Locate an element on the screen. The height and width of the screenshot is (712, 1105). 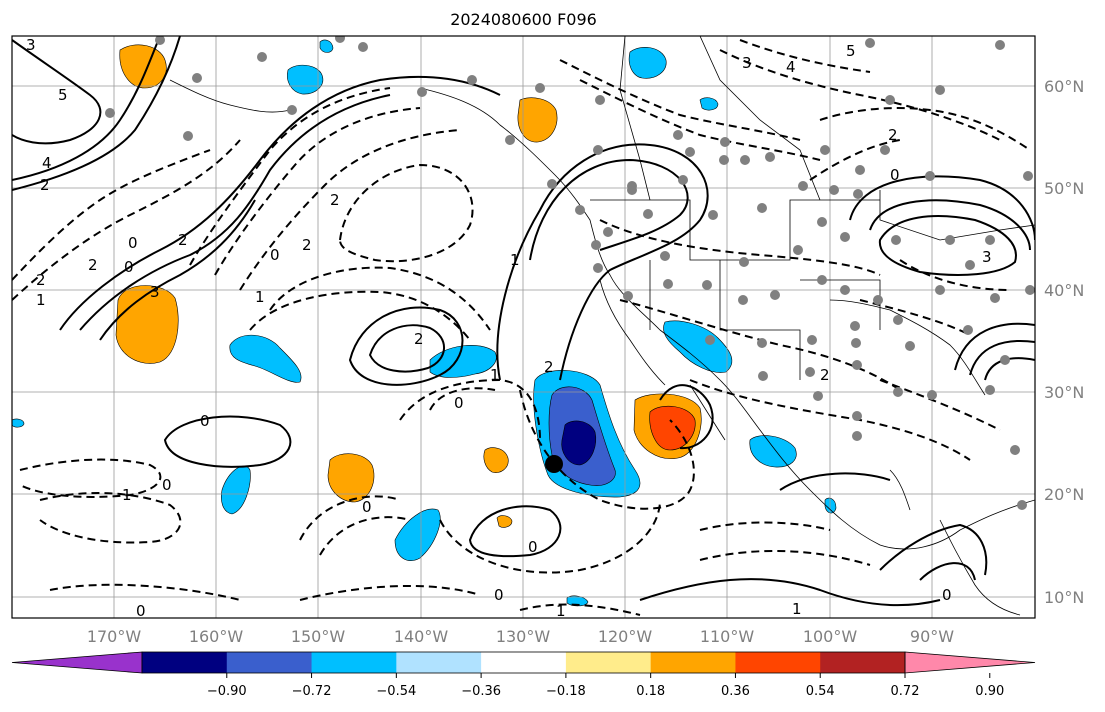
colorbar-extend-high is located at coordinates (970, 662).